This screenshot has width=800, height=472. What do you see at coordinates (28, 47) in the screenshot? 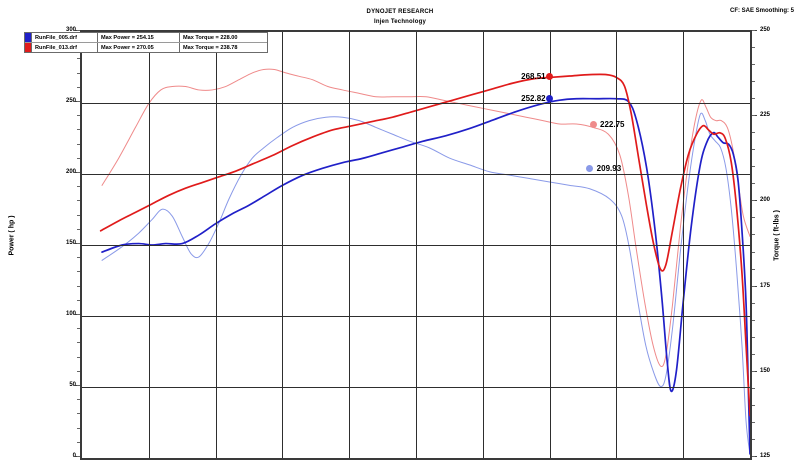
I see `legend-swatch-run2` at bounding box center [28, 47].